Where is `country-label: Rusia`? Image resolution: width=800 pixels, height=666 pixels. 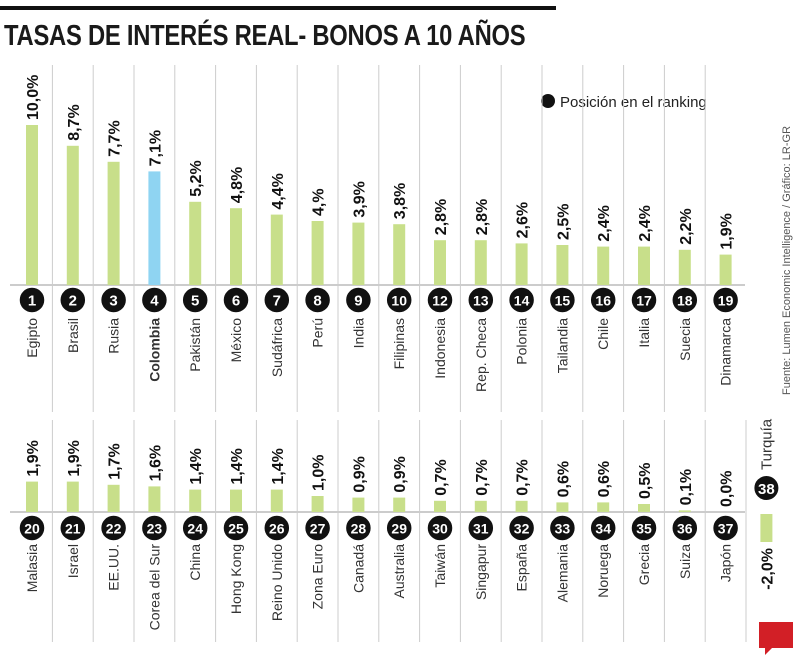
country-label: Rusia is located at coordinates (114, 336).